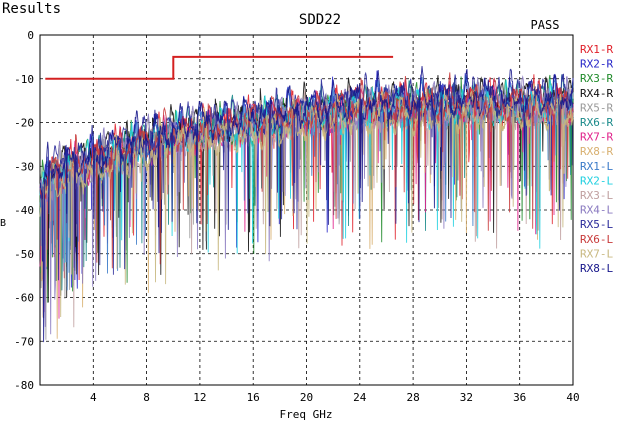 The width and height of the screenshot is (621, 427). What do you see at coordinates (596, 268) in the screenshot?
I see `legend-entry: RX8-L` at bounding box center [596, 268].